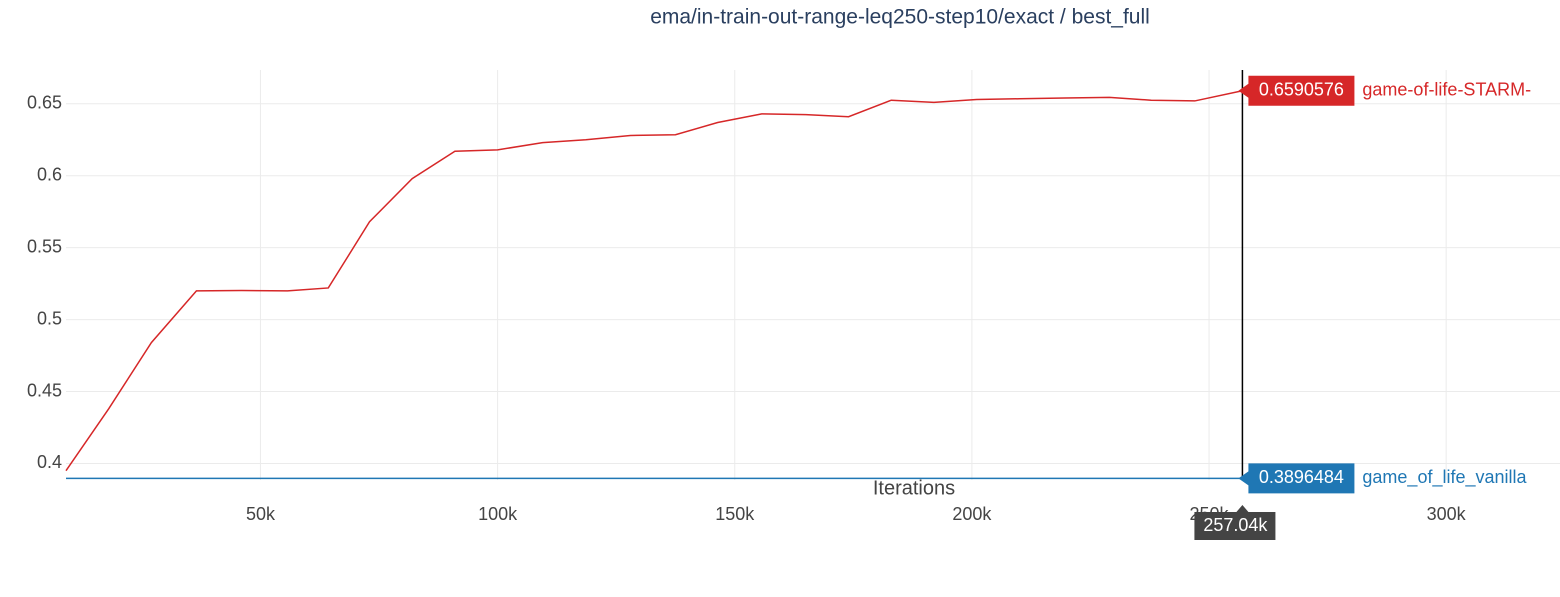 The width and height of the screenshot is (1560, 597). Describe the element at coordinates (1301, 477) in the screenshot. I see `hover-value-label: 0.3896484` at that location.